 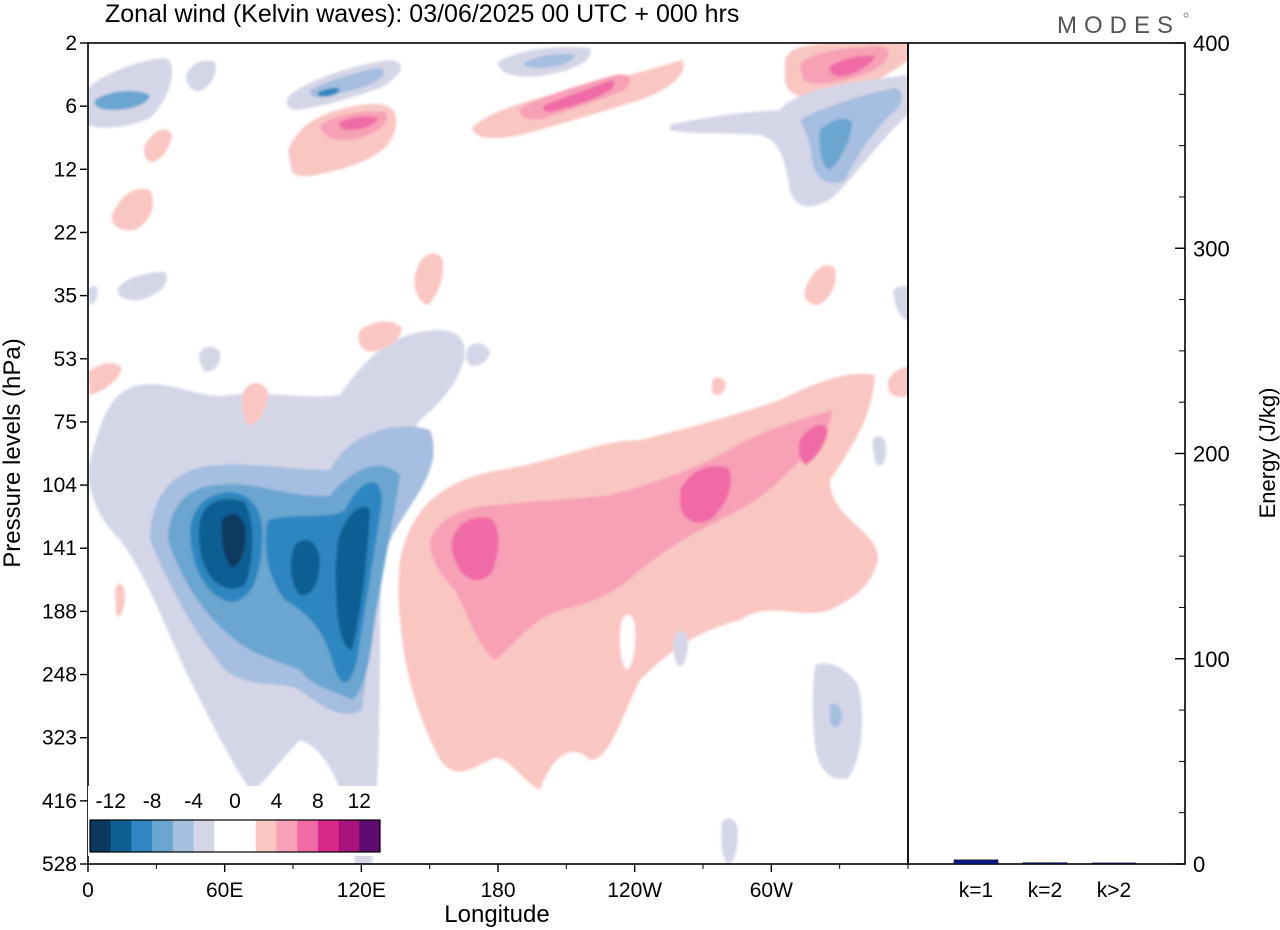 I want to click on energy-bar-k>2, so click(x=1114, y=863).